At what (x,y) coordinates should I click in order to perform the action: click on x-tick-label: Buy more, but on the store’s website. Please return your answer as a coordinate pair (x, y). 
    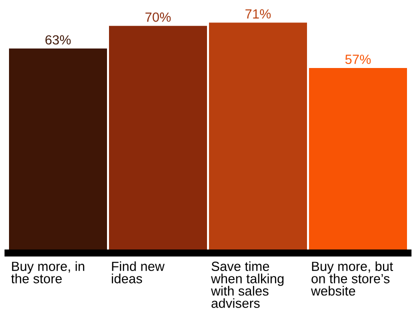
    Looking at the image, I should click on (352, 278).